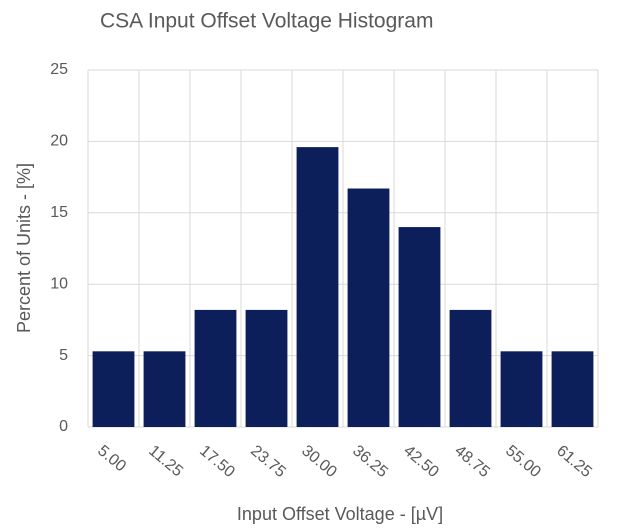  What do you see at coordinates (165, 461) in the screenshot?
I see `x-tick-label: 11.25` at bounding box center [165, 461].